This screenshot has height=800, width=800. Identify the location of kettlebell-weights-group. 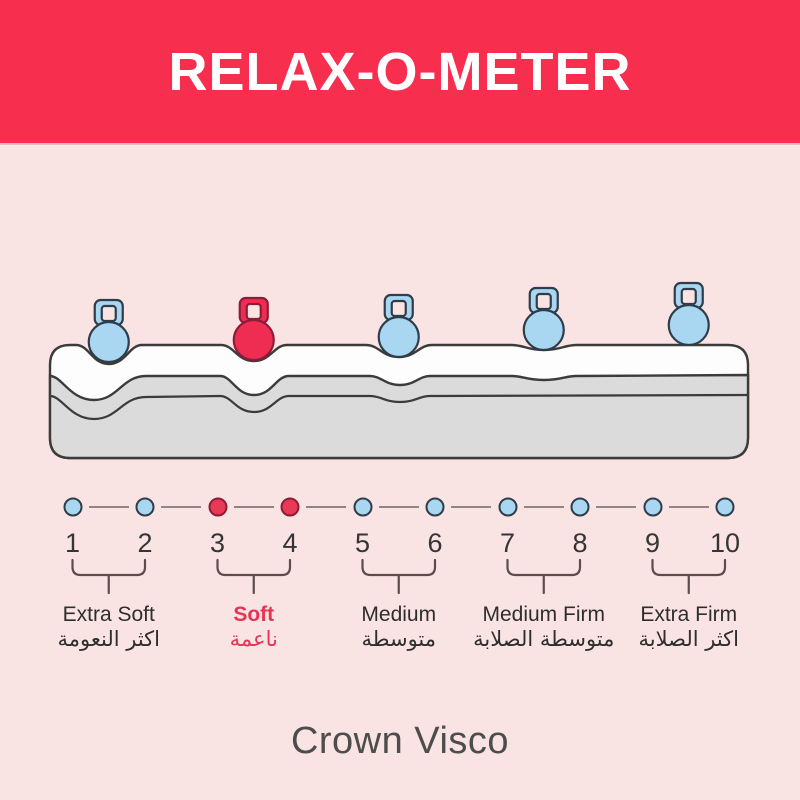
(398, 322).